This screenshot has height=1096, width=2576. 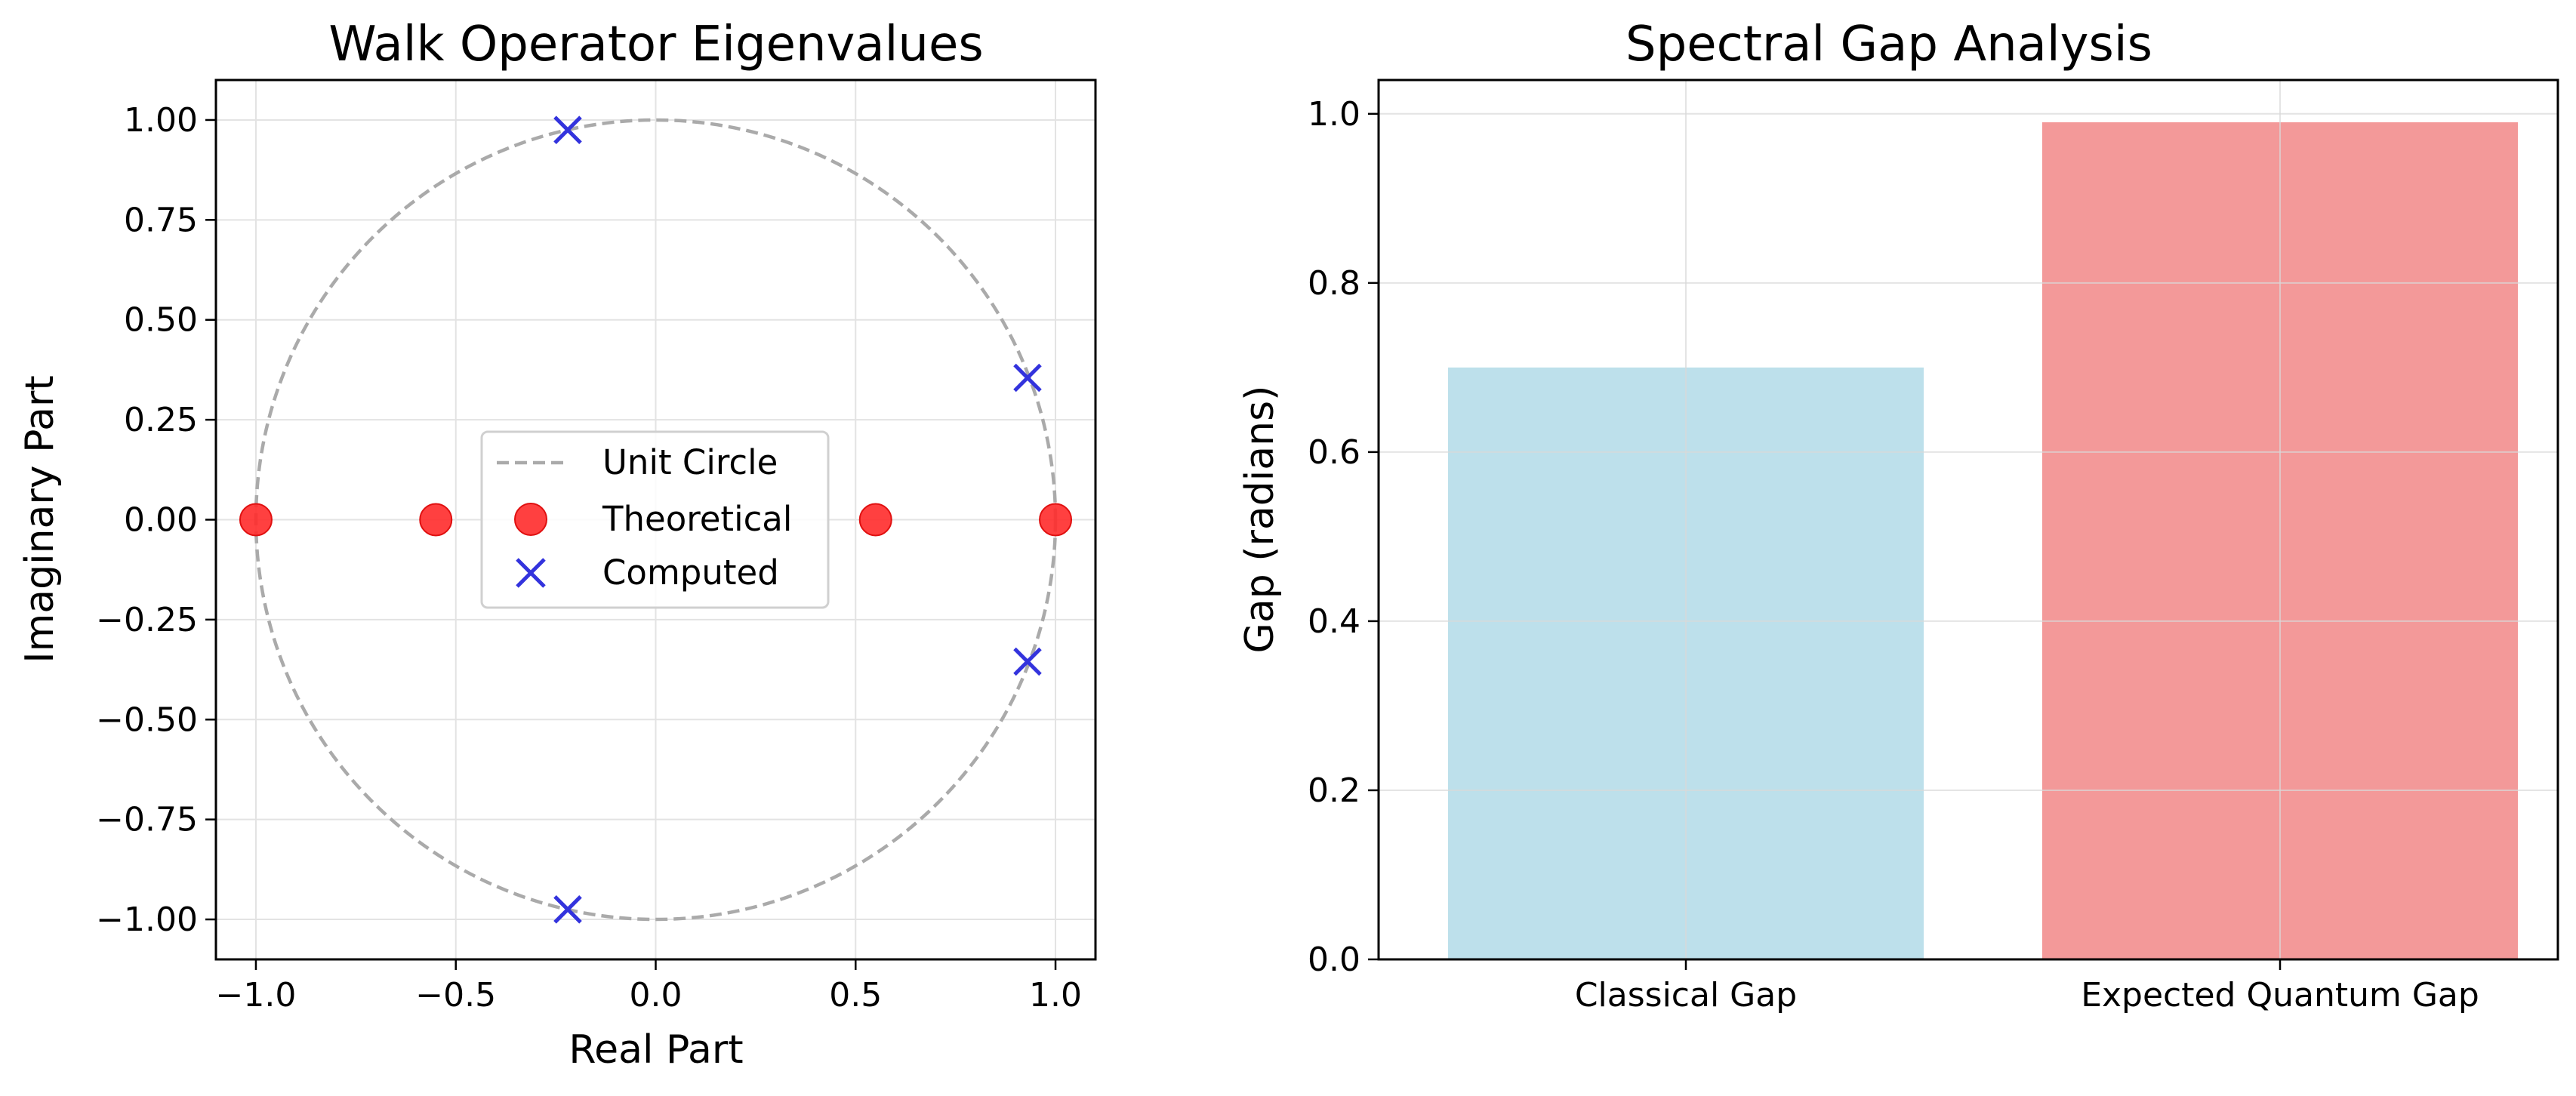 What do you see at coordinates (2280, 995) in the screenshot?
I see `category-label-expected-quantum-gap: Expected Quantum Gap` at bounding box center [2280, 995].